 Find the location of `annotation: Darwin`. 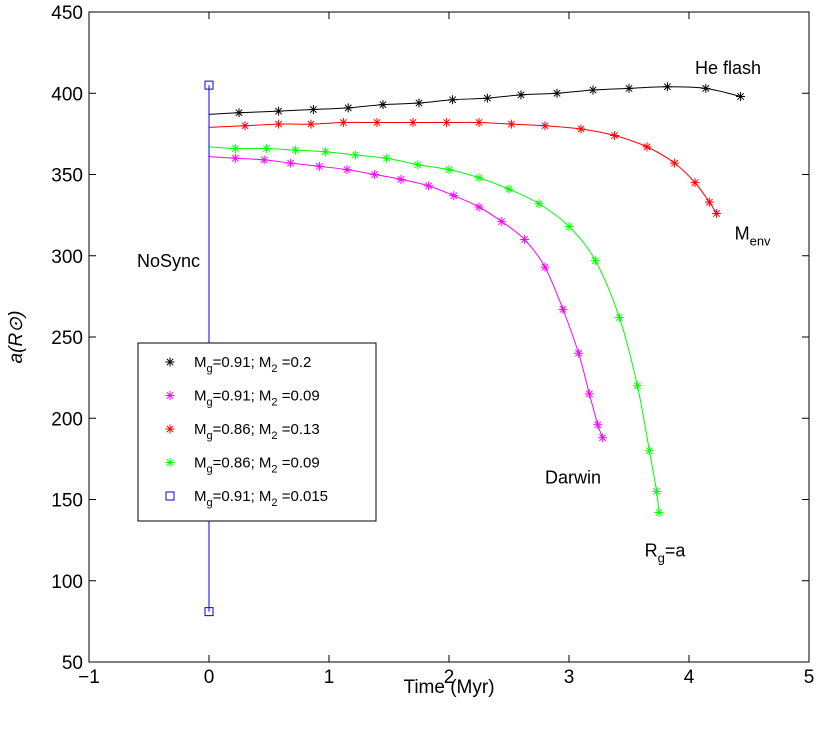

annotation: Darwin is located at coordinates (573, 477).